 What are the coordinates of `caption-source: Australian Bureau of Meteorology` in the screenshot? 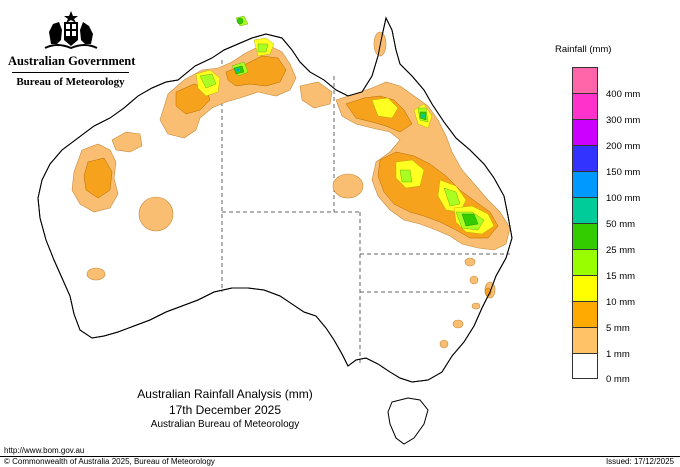 It's located at (225, 424).